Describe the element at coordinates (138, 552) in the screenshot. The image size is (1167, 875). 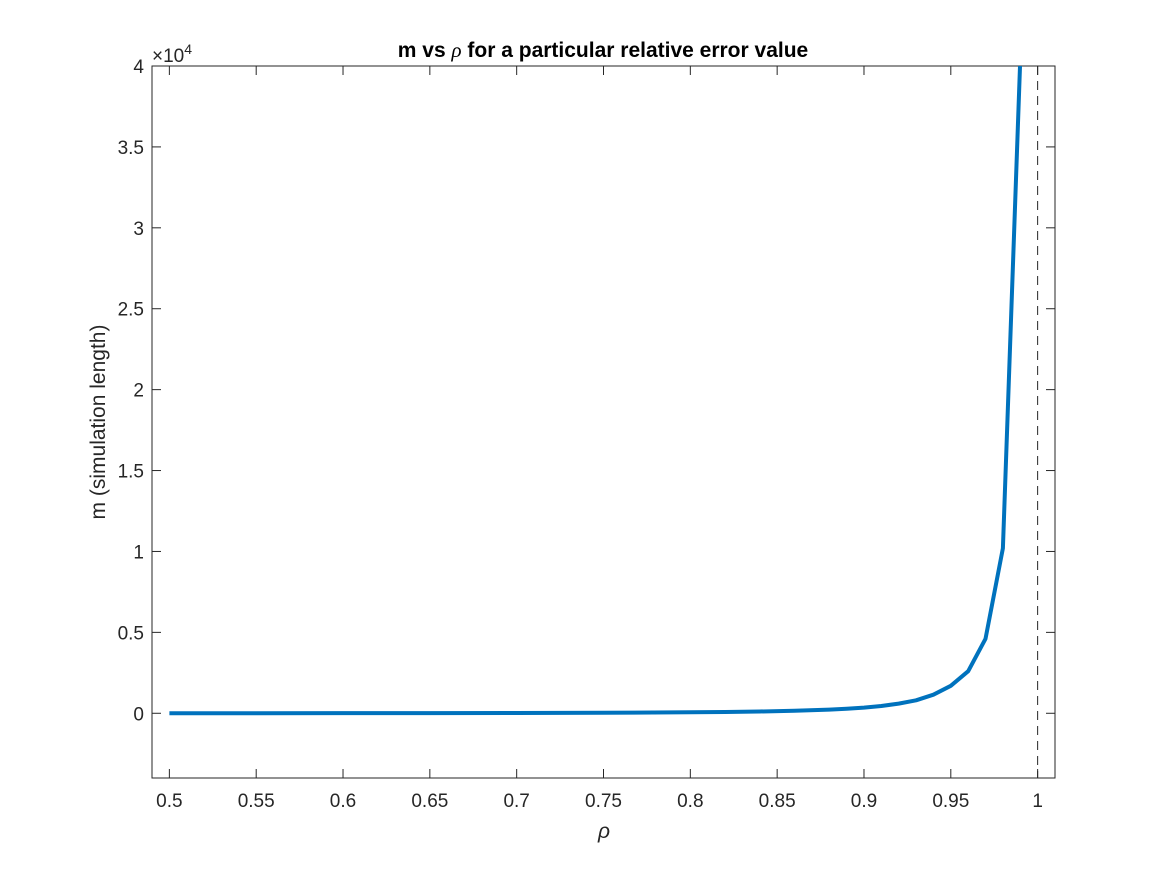
I see `y-tick-label: 1` at that location.